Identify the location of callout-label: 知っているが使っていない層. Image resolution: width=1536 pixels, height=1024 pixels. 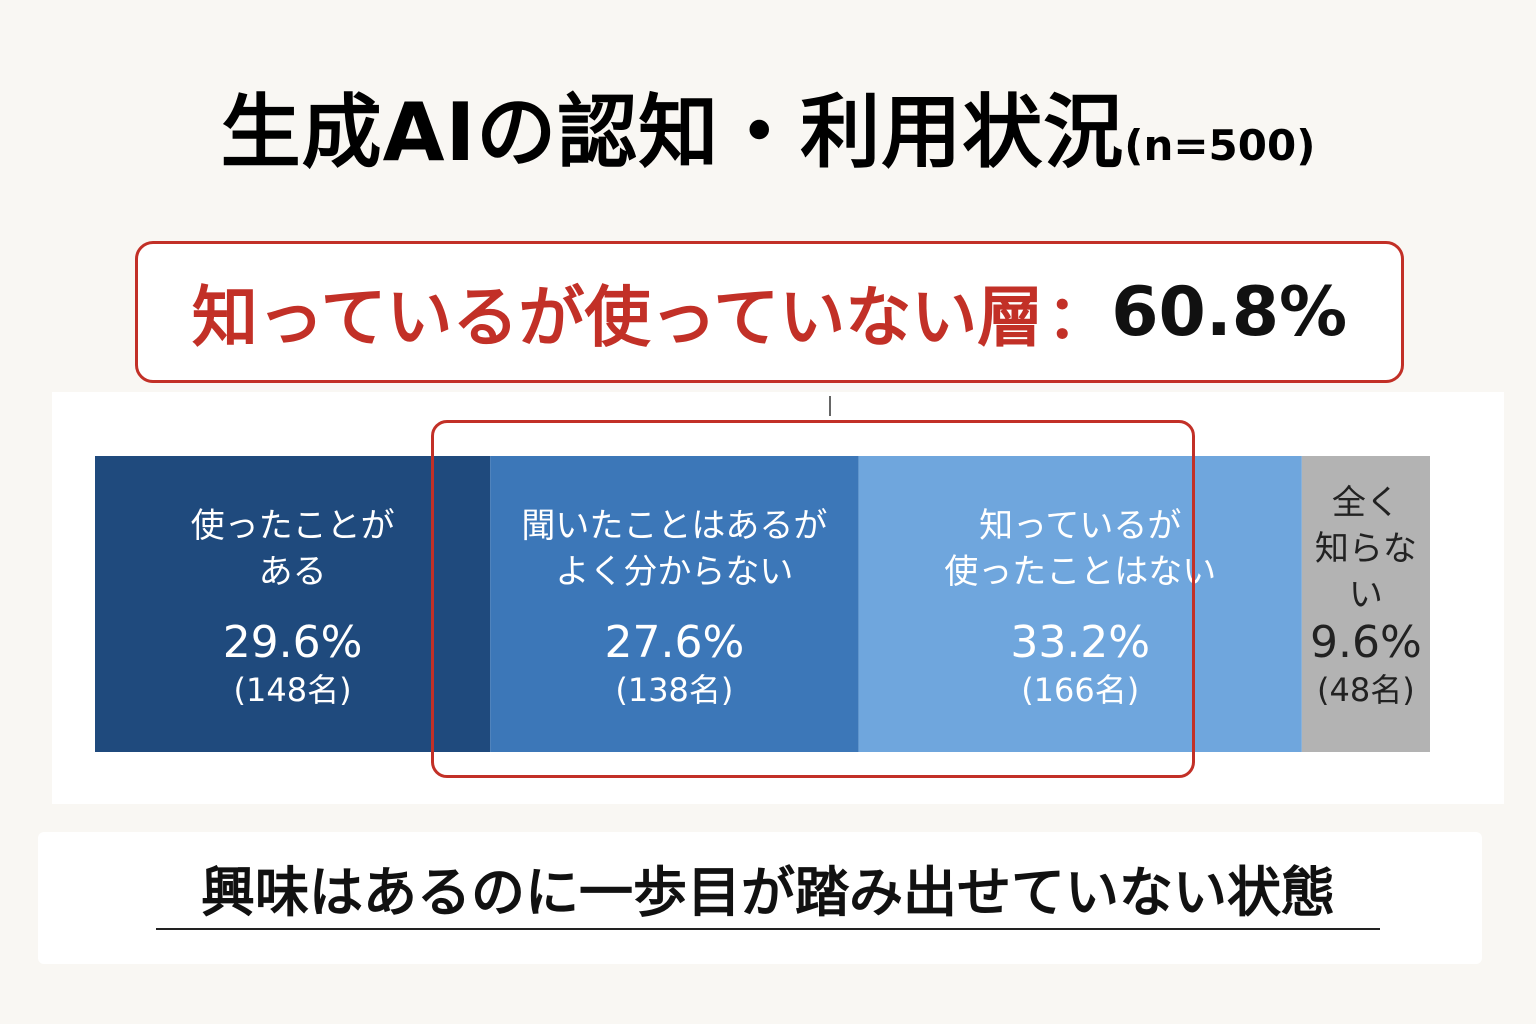
(617, 317).